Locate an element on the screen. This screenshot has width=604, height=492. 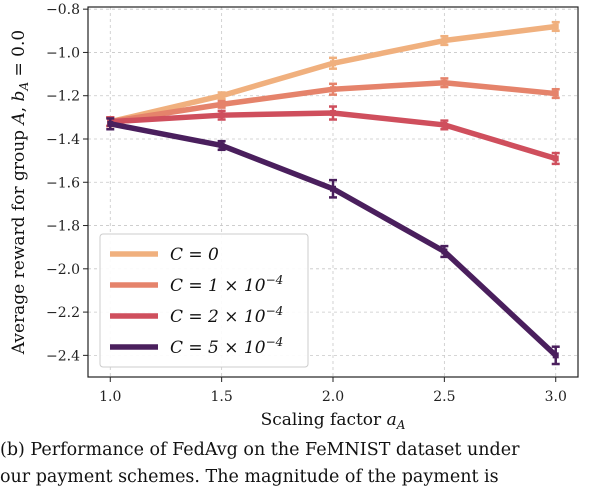
y-axis-title-eq: = 0.0 is located at coordinates (19, 56).